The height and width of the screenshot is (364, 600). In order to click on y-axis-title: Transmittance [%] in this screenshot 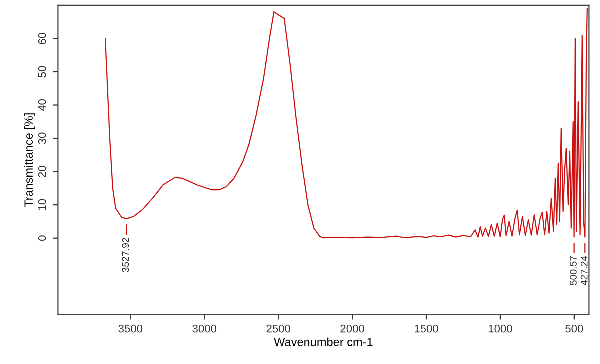, I will do `click(30, 161)`.